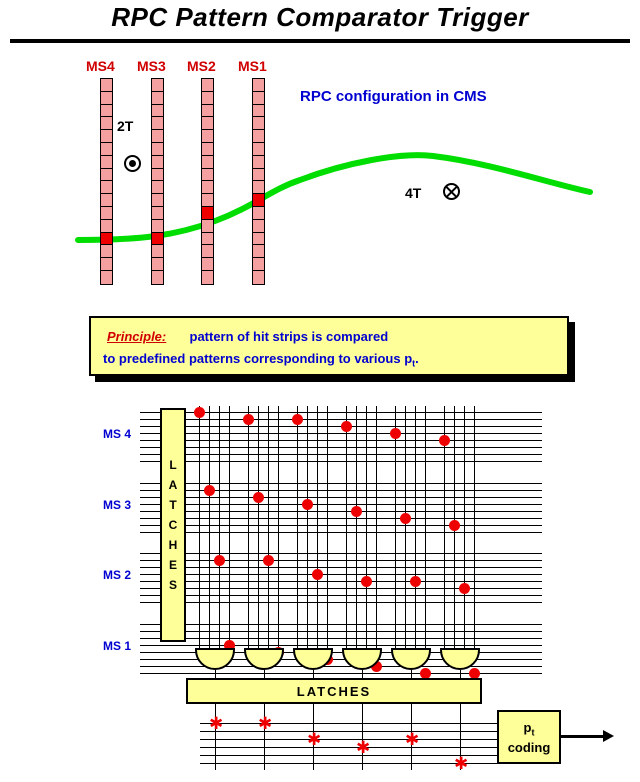 The image size is (640, 782). I want to click on field-4t-label: 4T, so click(413, 193).